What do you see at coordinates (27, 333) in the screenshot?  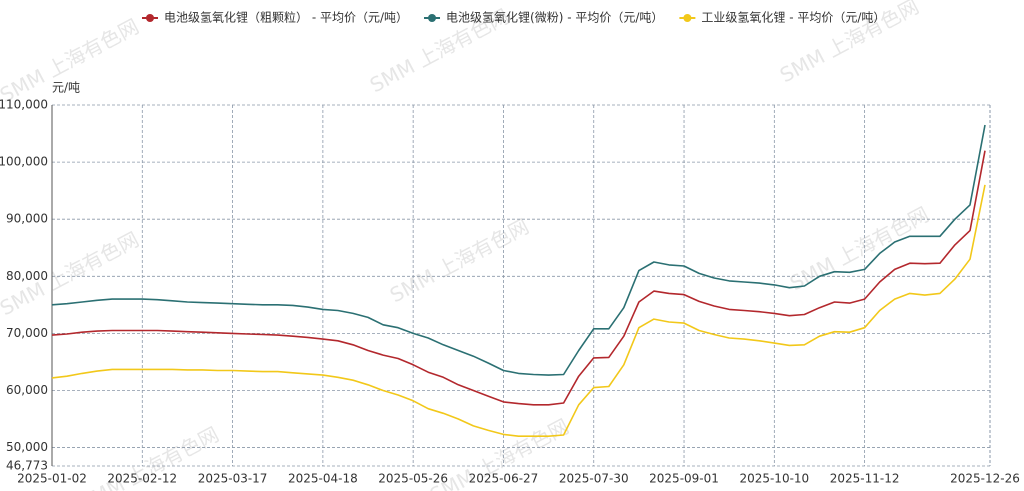 I see `y-tick-label: 70,000` at bounding box center [27, 333].